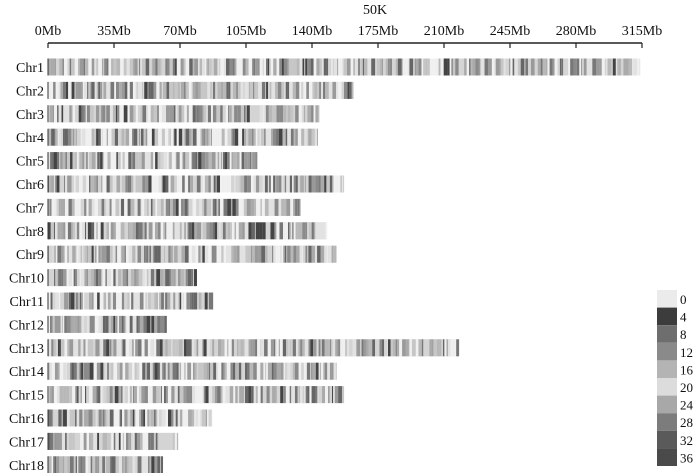  What do you see at coordinates (234, 348) in the screenshot?
I see `chromosome-row: Chr13` at bounding box center [234, 348].